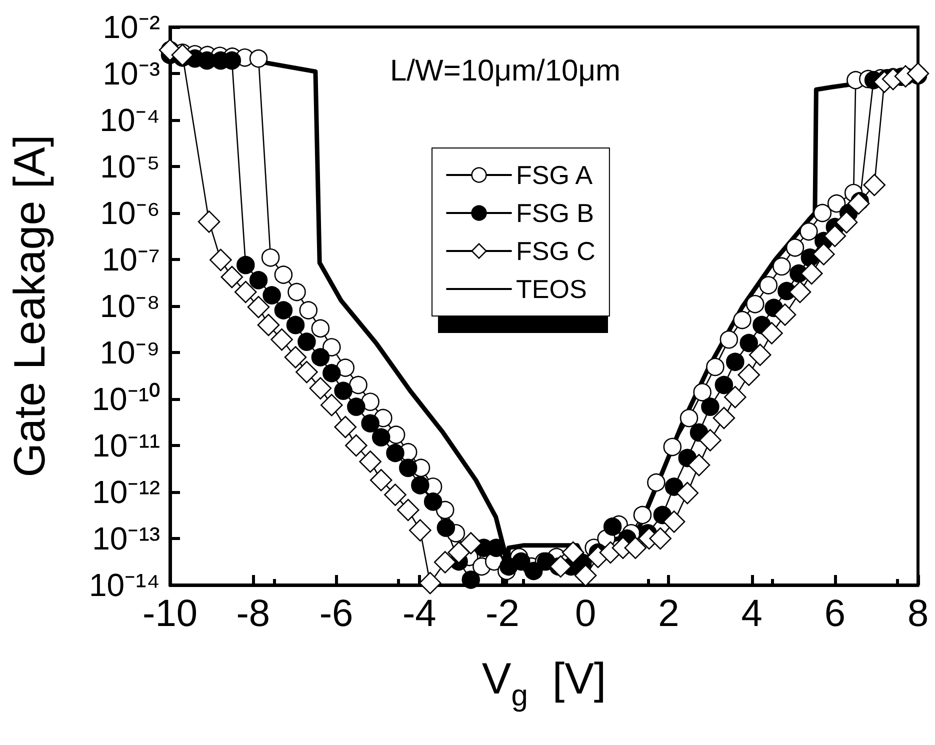 The height and width of the screenshot is (745, 935). What do you see at coordinates (336, 614) in the screenshot?
I see `x-tick-label: -6` at bounding box center [336, 614].